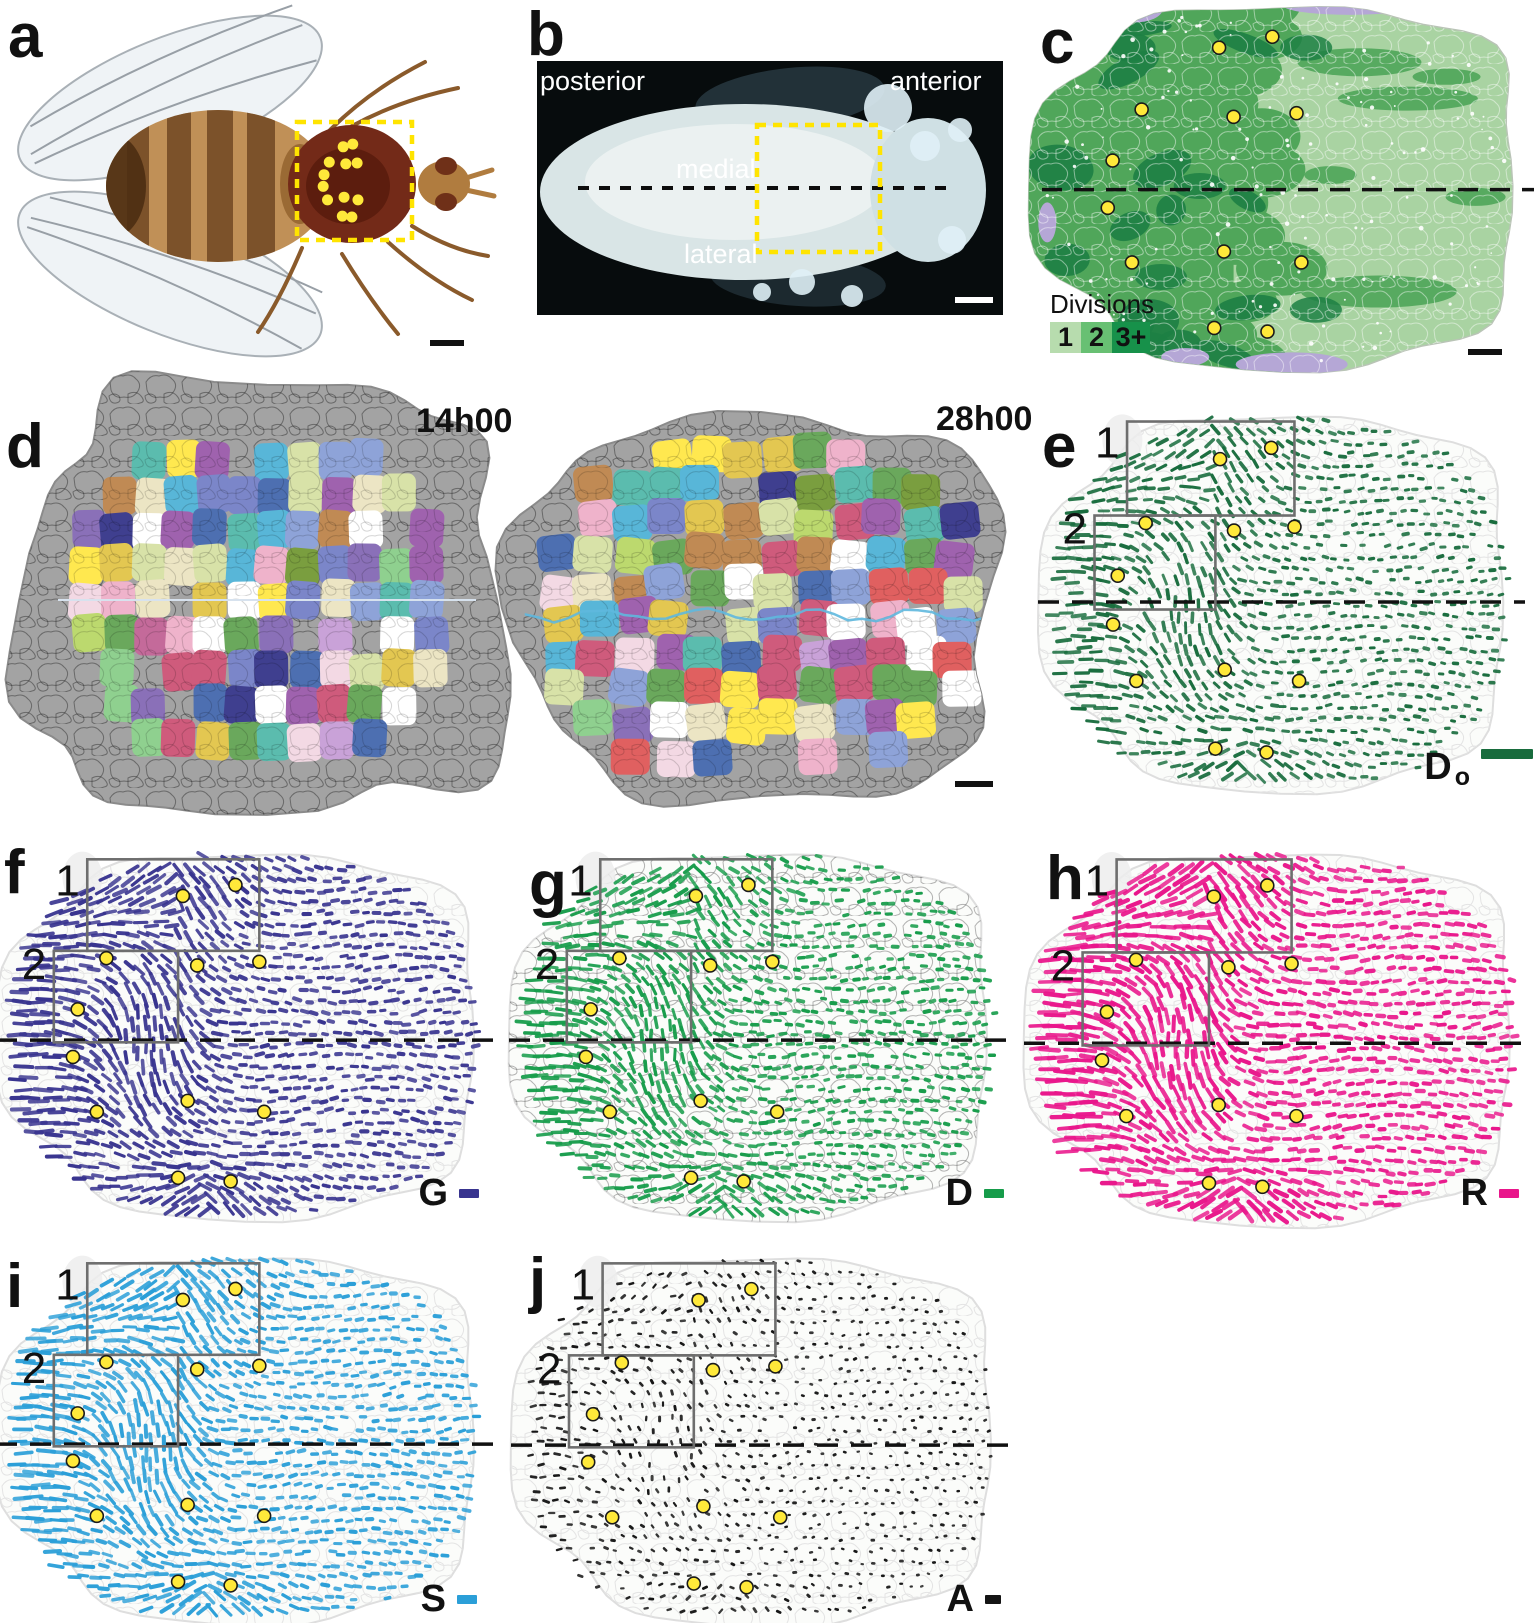 This screenshot has height=1623, width=1535. Describe the element at coordinates (248, 1439) in the screenshot. I see `shape-change-field: 12` at that location.